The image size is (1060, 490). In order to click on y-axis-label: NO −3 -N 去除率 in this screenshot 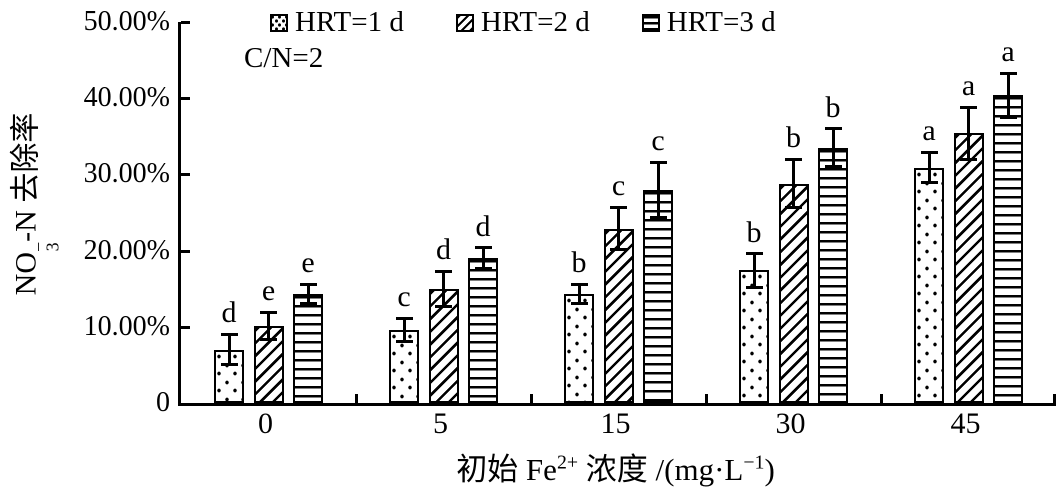, I will do `click(36, 204)`.